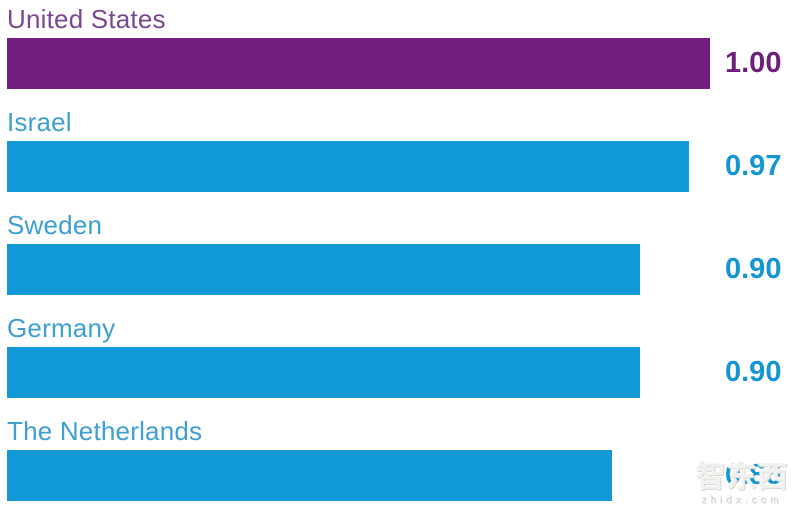  I want to click on category-label: United States, so click(86, 19).